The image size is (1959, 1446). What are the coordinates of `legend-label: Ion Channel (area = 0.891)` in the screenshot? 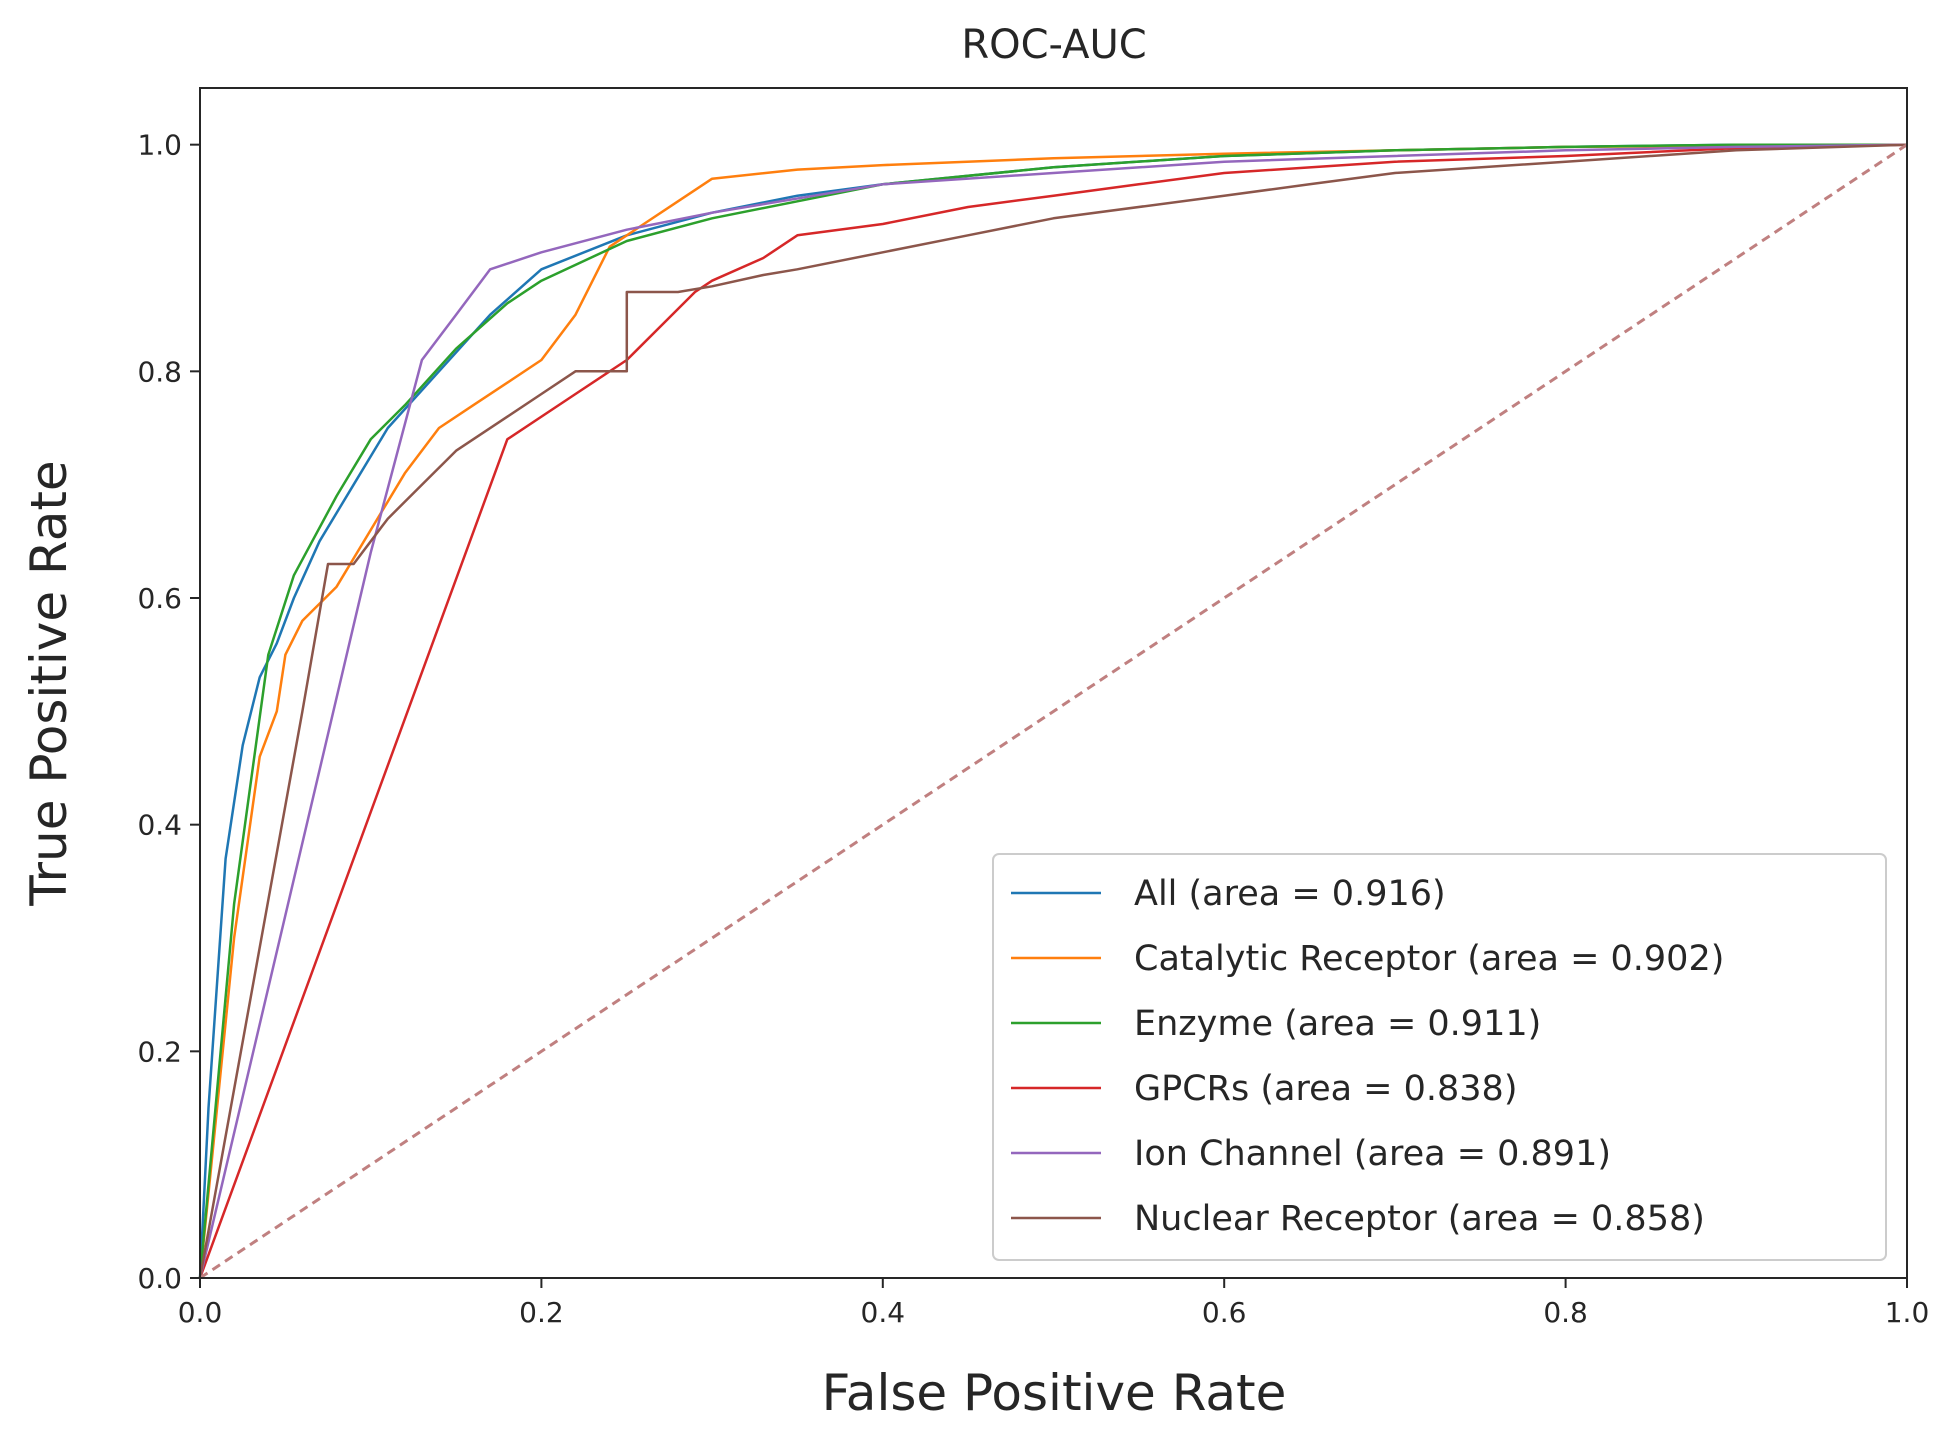 It's located at (1372, 1154).